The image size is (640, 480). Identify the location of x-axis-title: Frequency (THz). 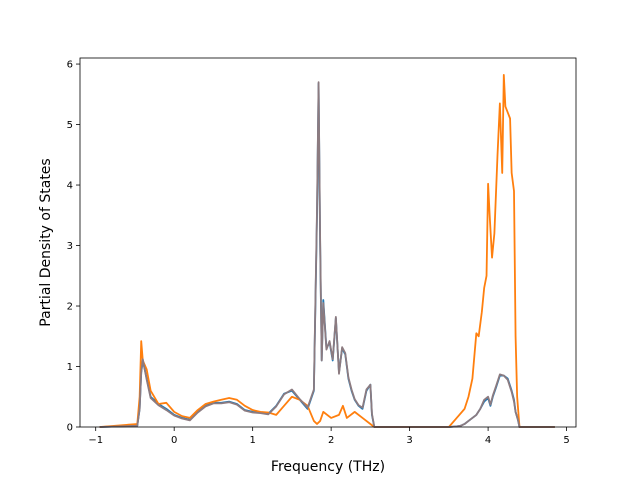
(328, 467).